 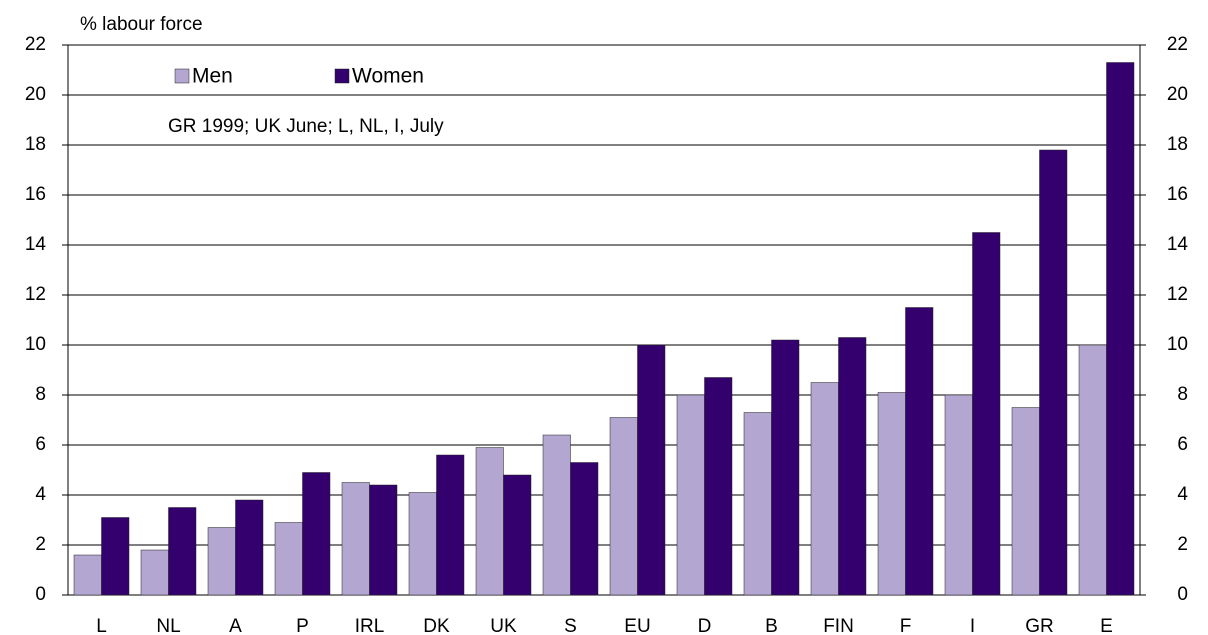 What do you see at coordinates (40, 544) in the screenshot?
I see `y-tick-label: 2` at bounding box center [40, 544].